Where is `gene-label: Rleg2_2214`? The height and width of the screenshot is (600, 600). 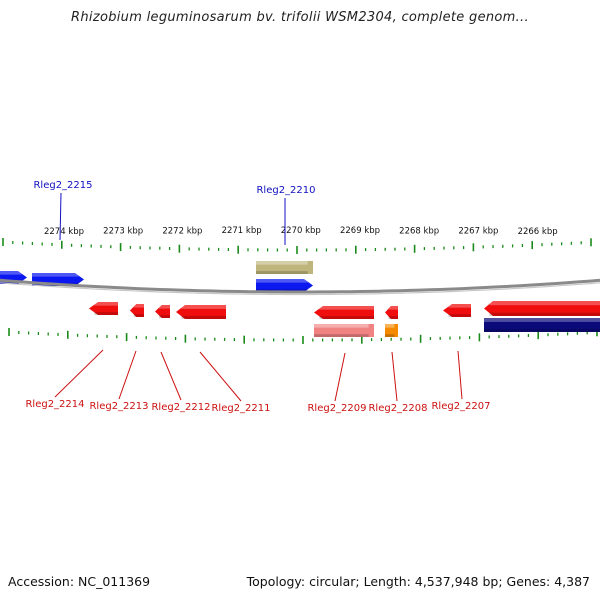 gene-label: Rleg2_2214 is located at coordinates (54, 404).